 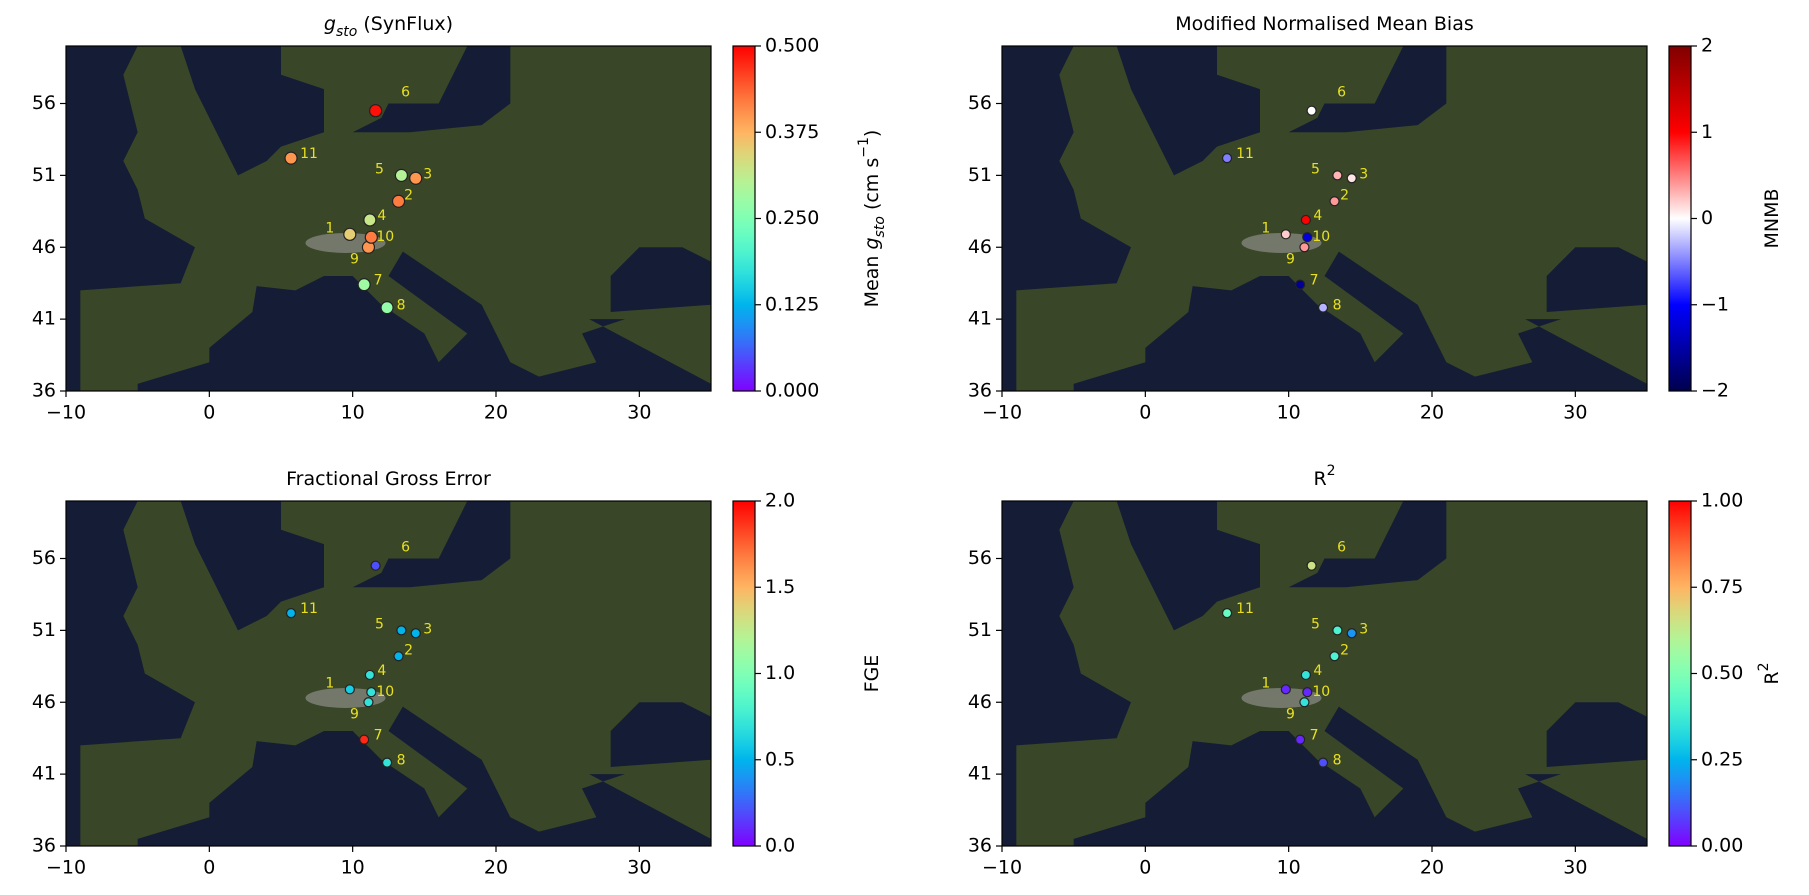 I want to click on text-part: g, so click(x=872, y=243).